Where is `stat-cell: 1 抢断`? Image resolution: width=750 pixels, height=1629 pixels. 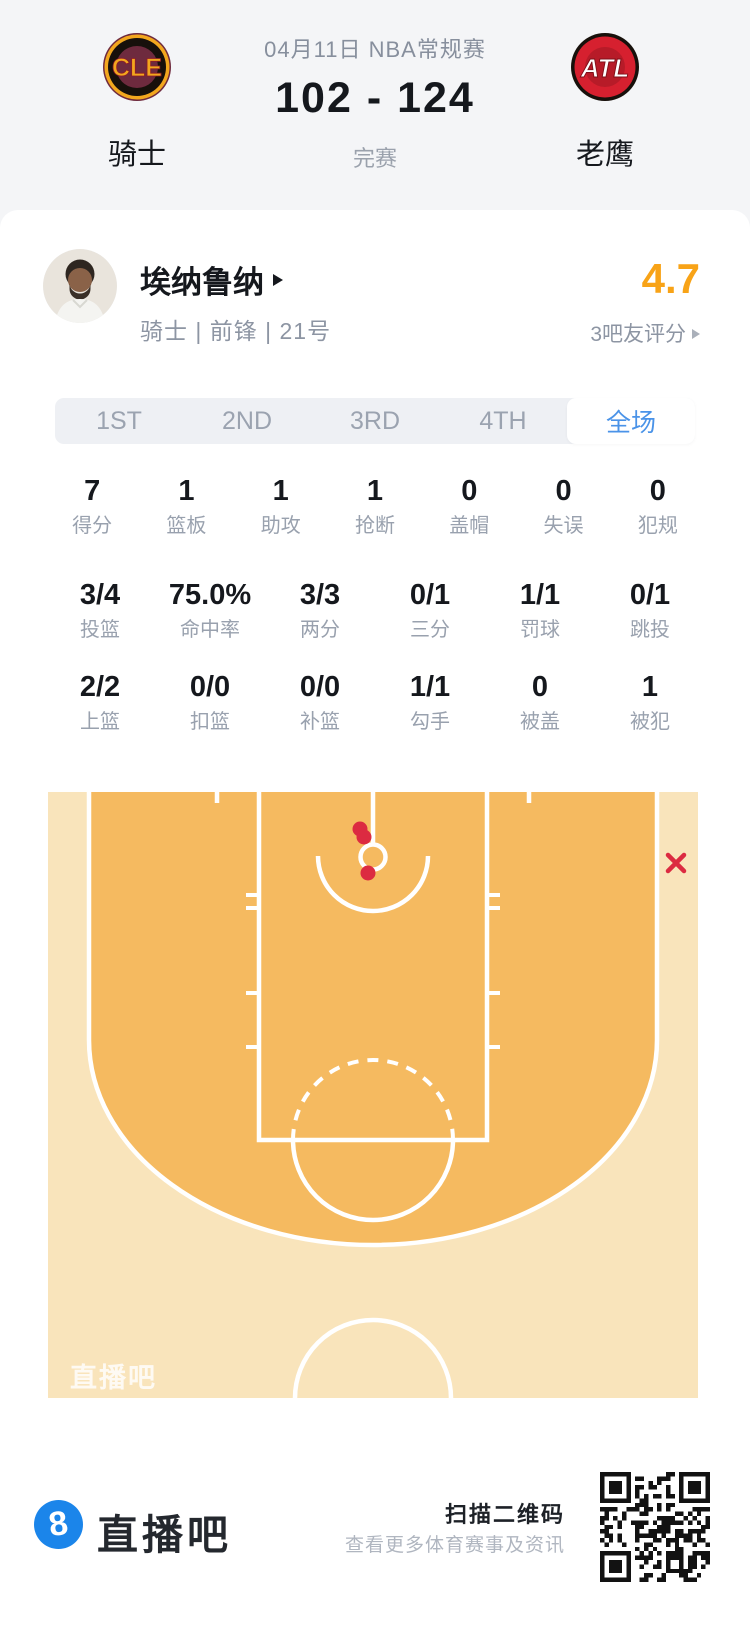 stat-cell: 1 抢断 is located at coordinates (375, 506).